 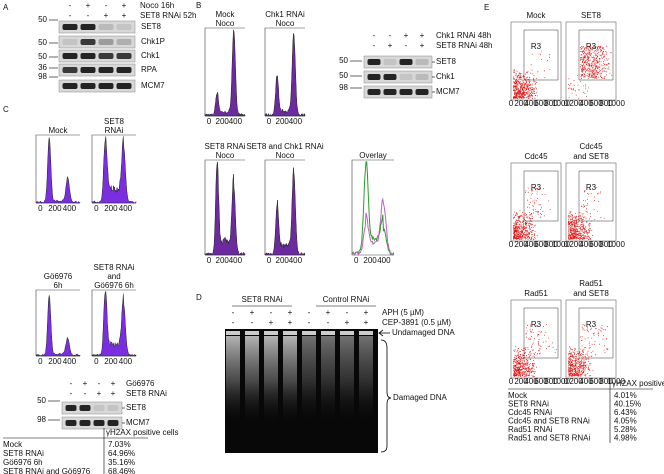 What do you see at coordinates (625, 429) in the screenshot?
I see `table-cell: 5.28%` at bounding box center [625, 429].